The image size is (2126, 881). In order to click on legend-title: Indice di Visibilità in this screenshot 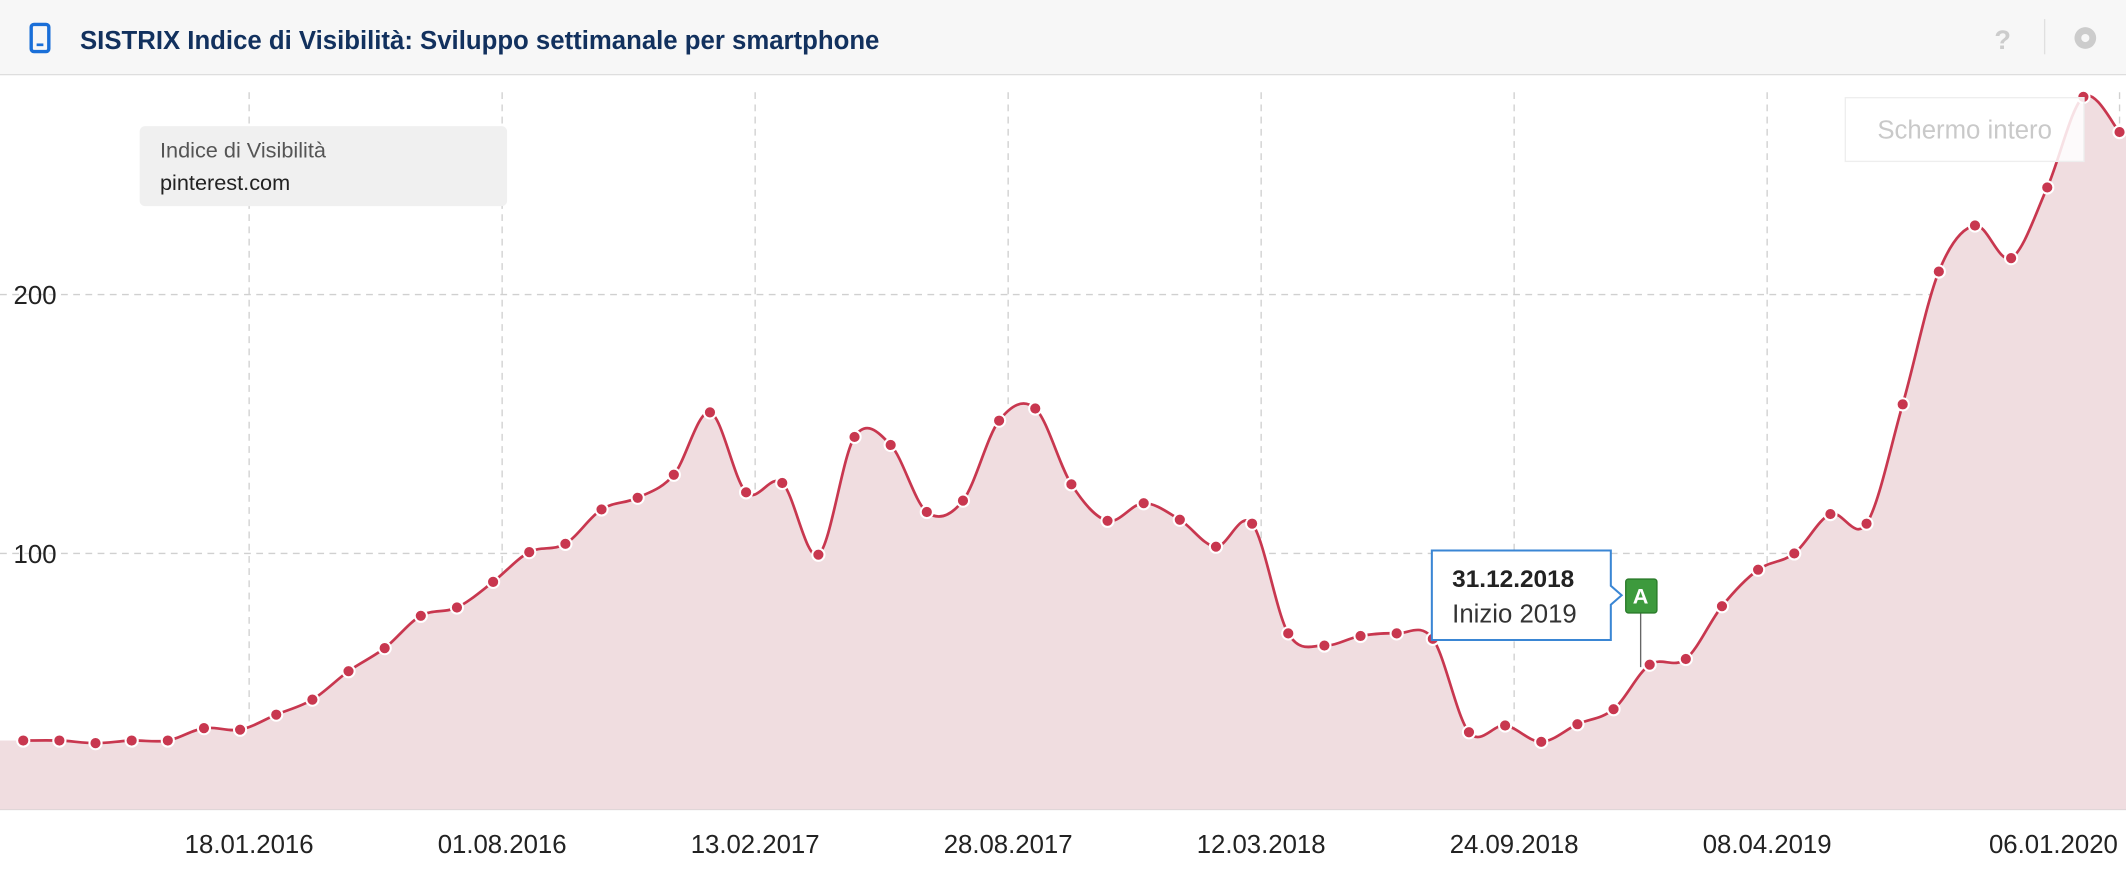, I will do `click(243, 149)`.